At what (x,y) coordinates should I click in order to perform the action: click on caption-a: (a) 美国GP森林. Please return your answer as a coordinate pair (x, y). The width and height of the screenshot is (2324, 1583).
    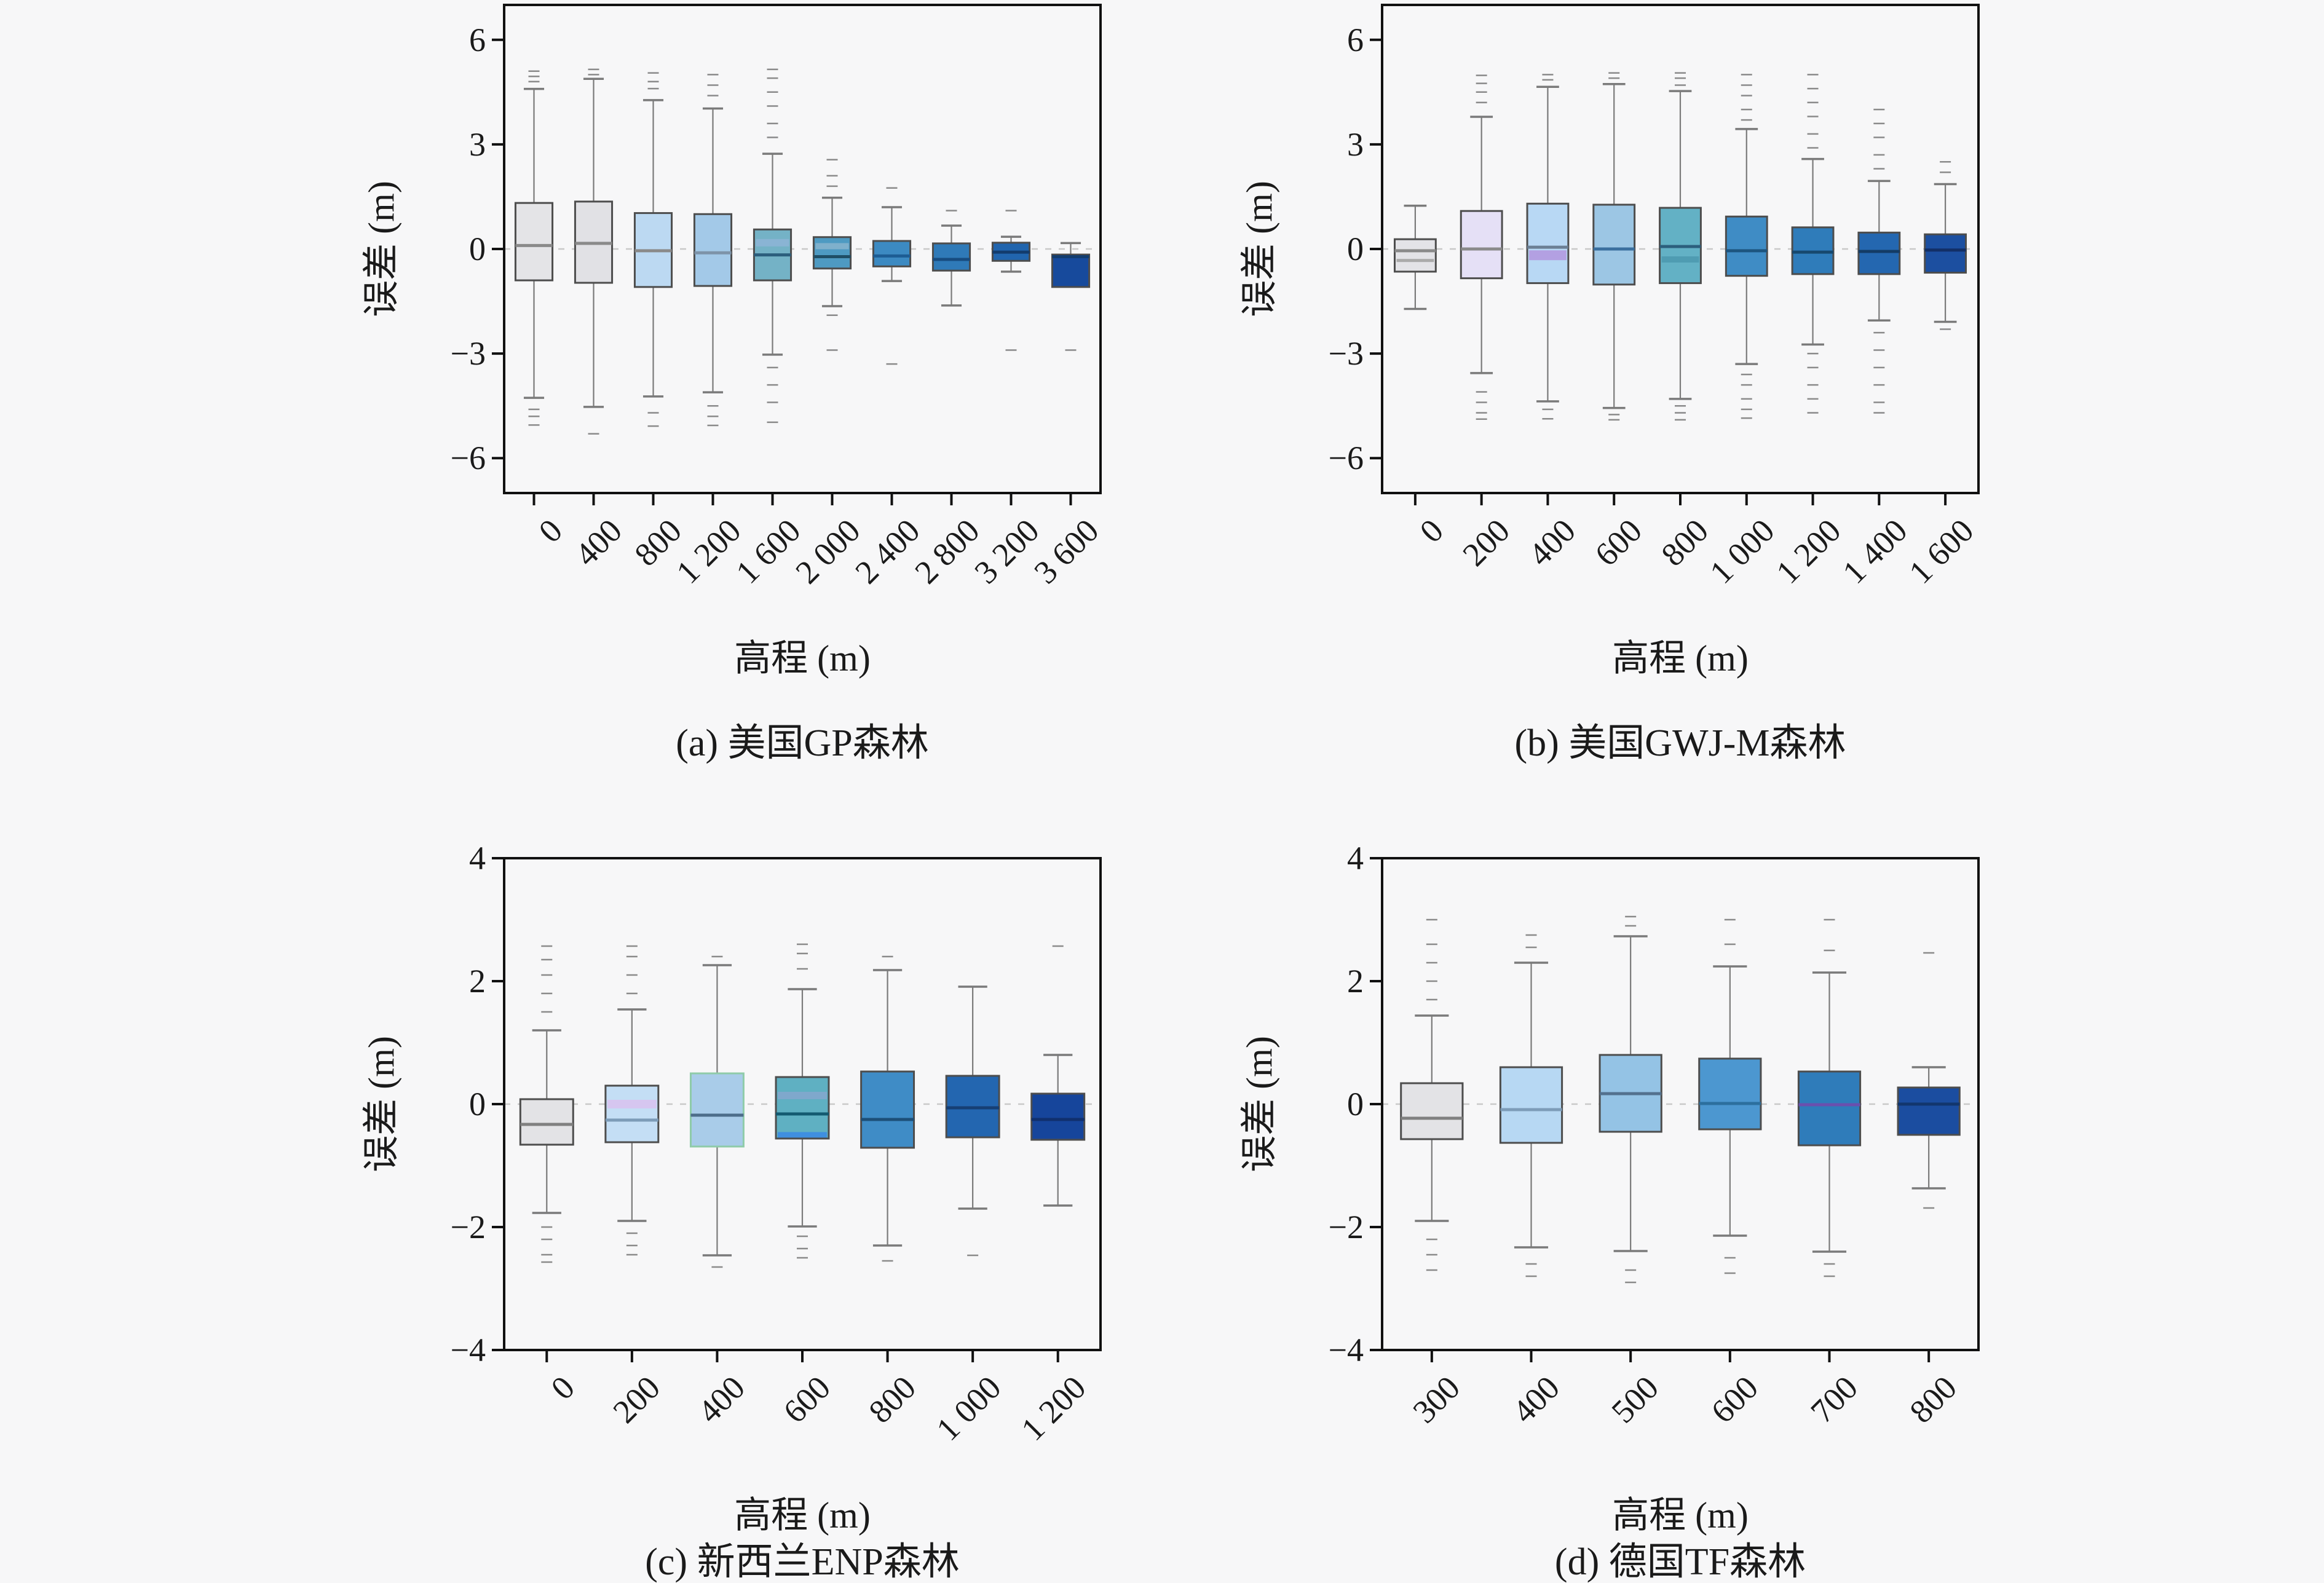
    Looking at the image, I should click on (803, 743).